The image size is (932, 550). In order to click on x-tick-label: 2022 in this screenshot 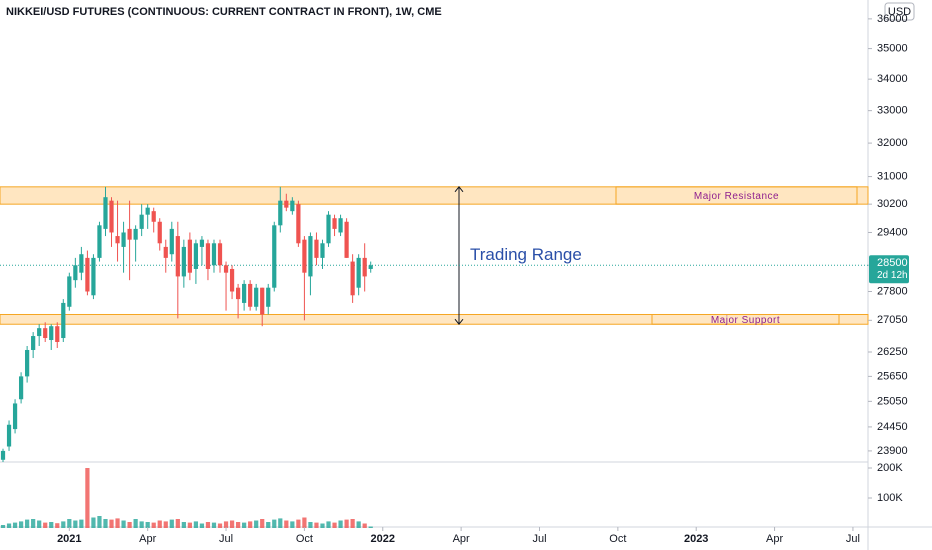, I will do `click(383, 539)`.